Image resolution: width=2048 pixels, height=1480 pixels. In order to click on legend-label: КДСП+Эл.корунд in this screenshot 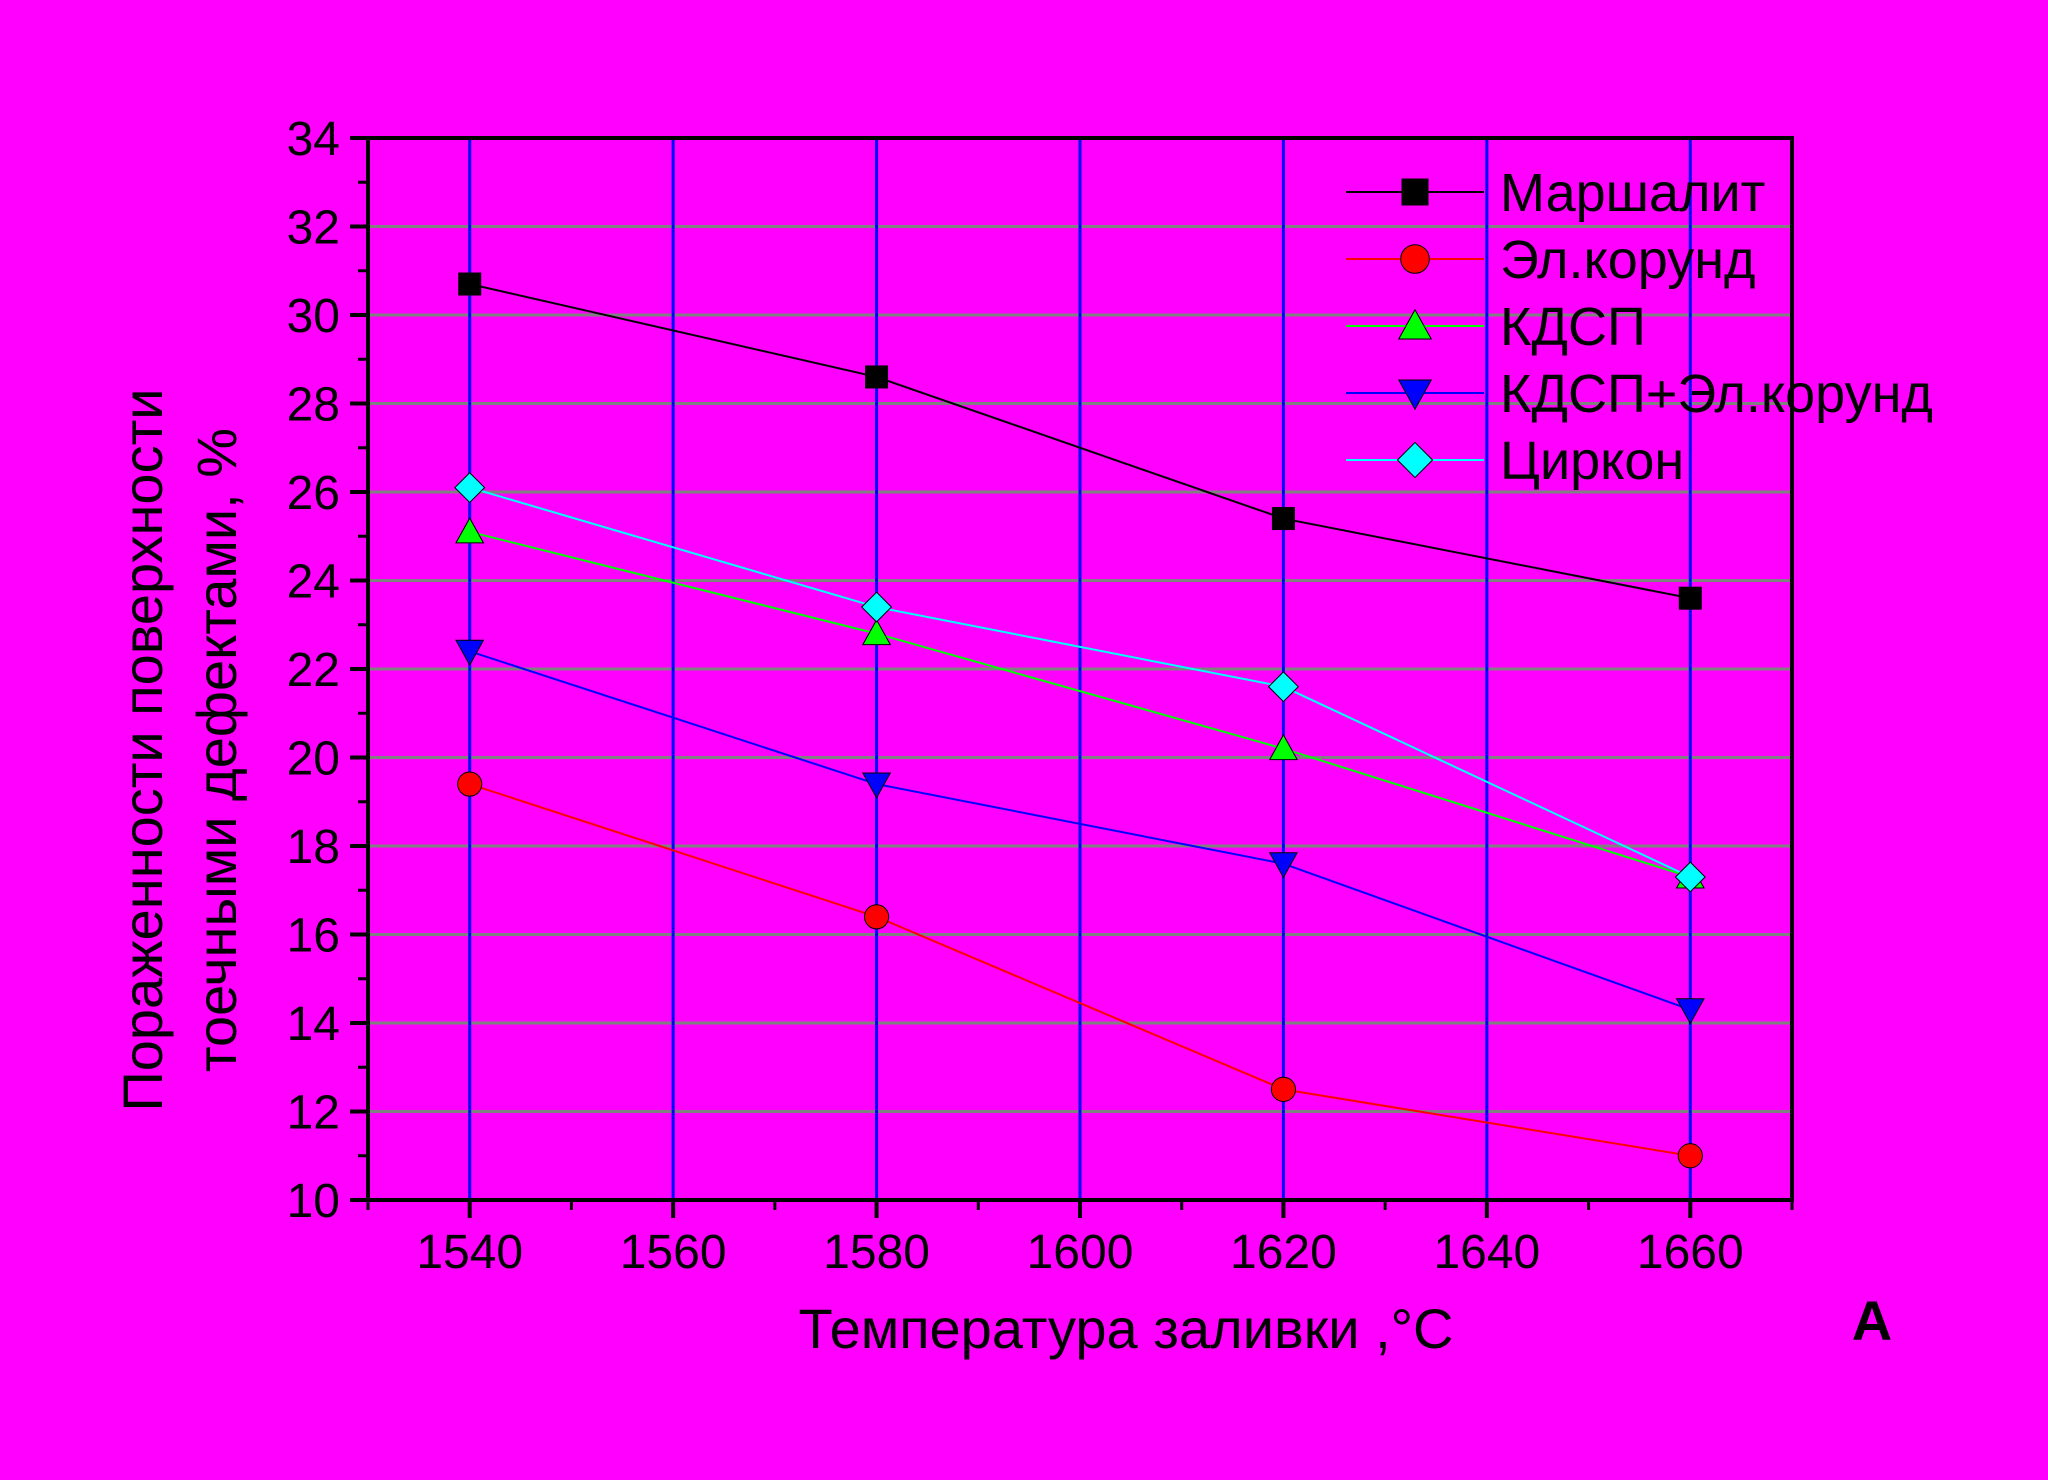, I will do `click(1716, 394)`.